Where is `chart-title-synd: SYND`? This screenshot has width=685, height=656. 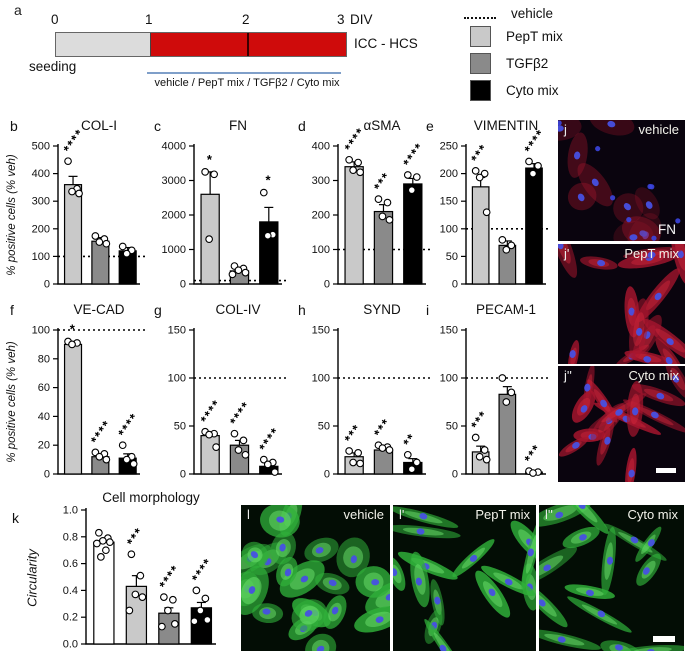 chart-title-synd: SYND is located at coordinates (382, 309).